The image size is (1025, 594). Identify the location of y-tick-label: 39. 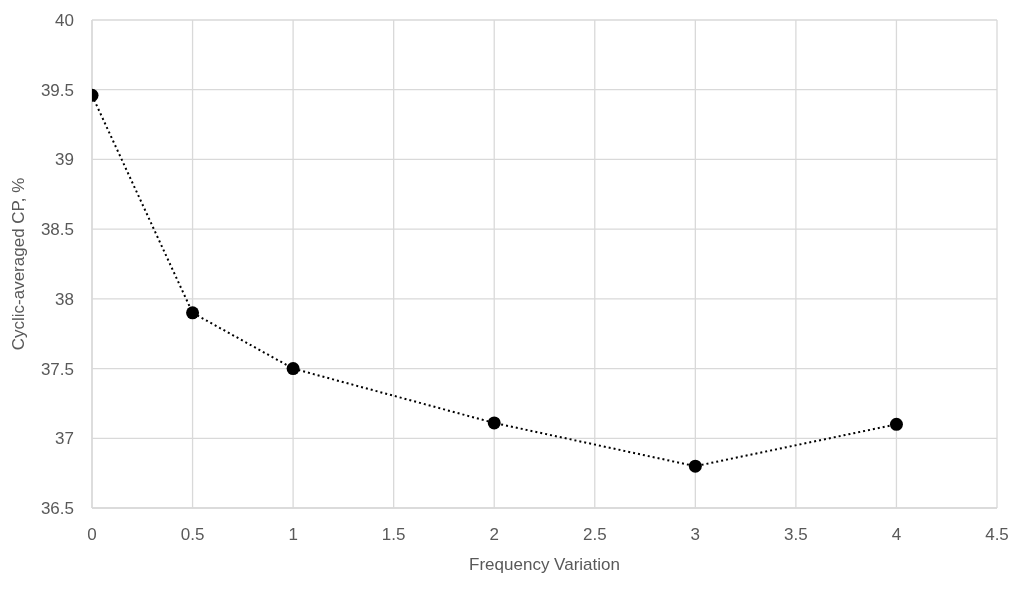
(64, 160).